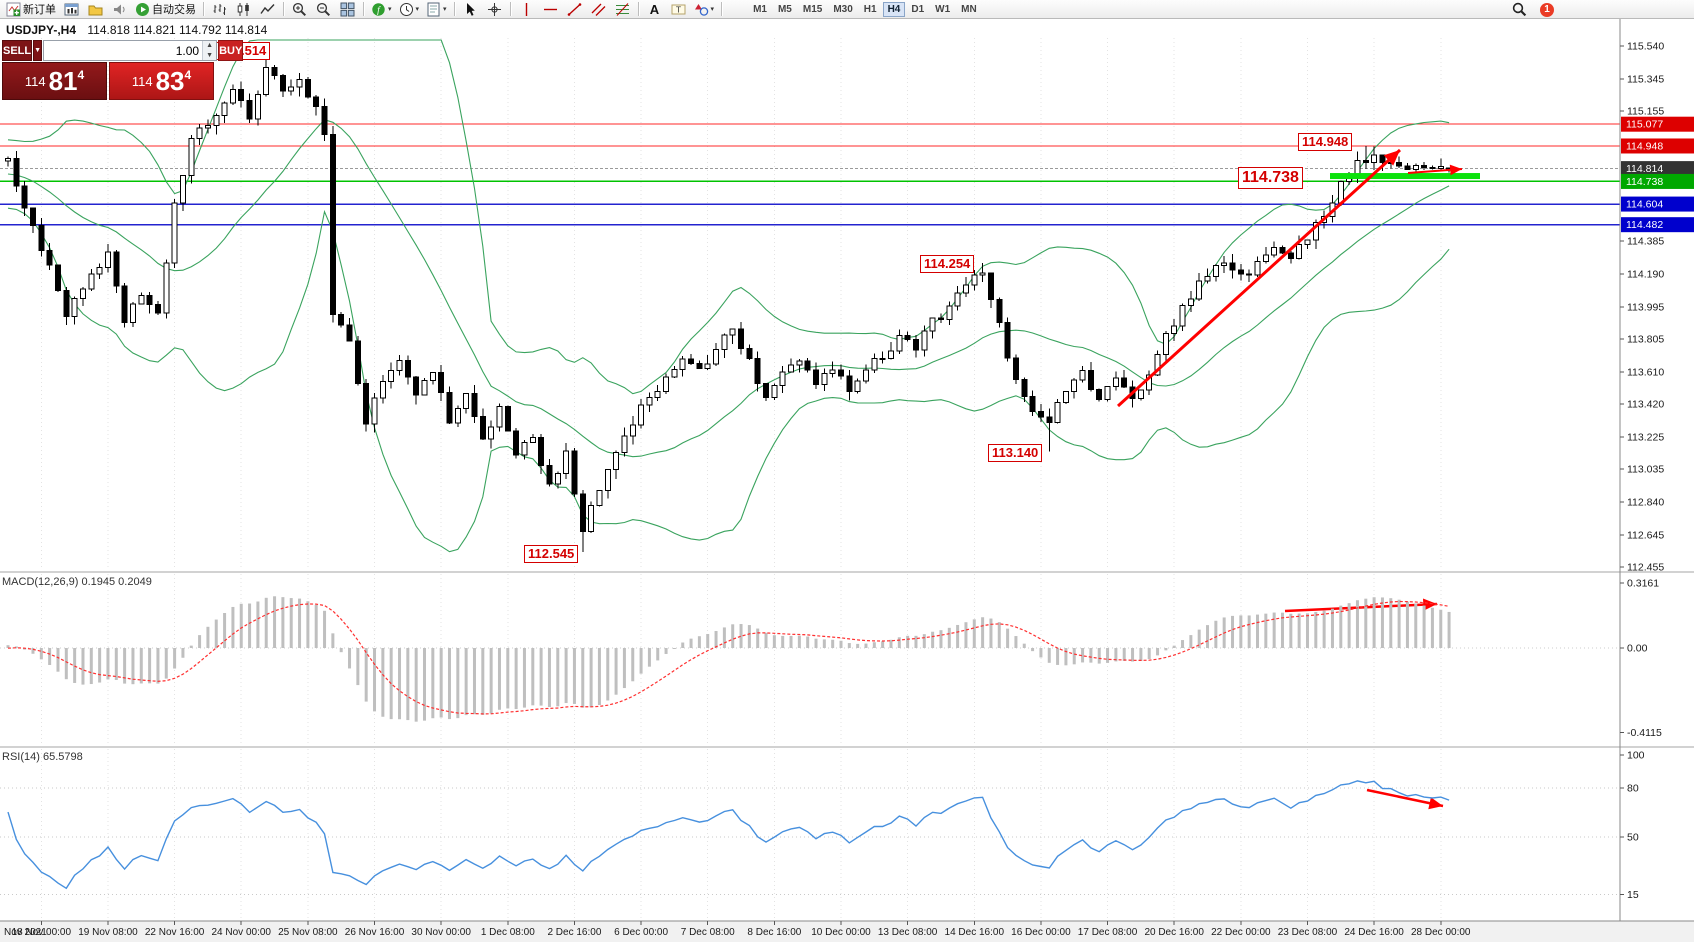  I want to click on notification-badge: 1, so click(1547, 9).